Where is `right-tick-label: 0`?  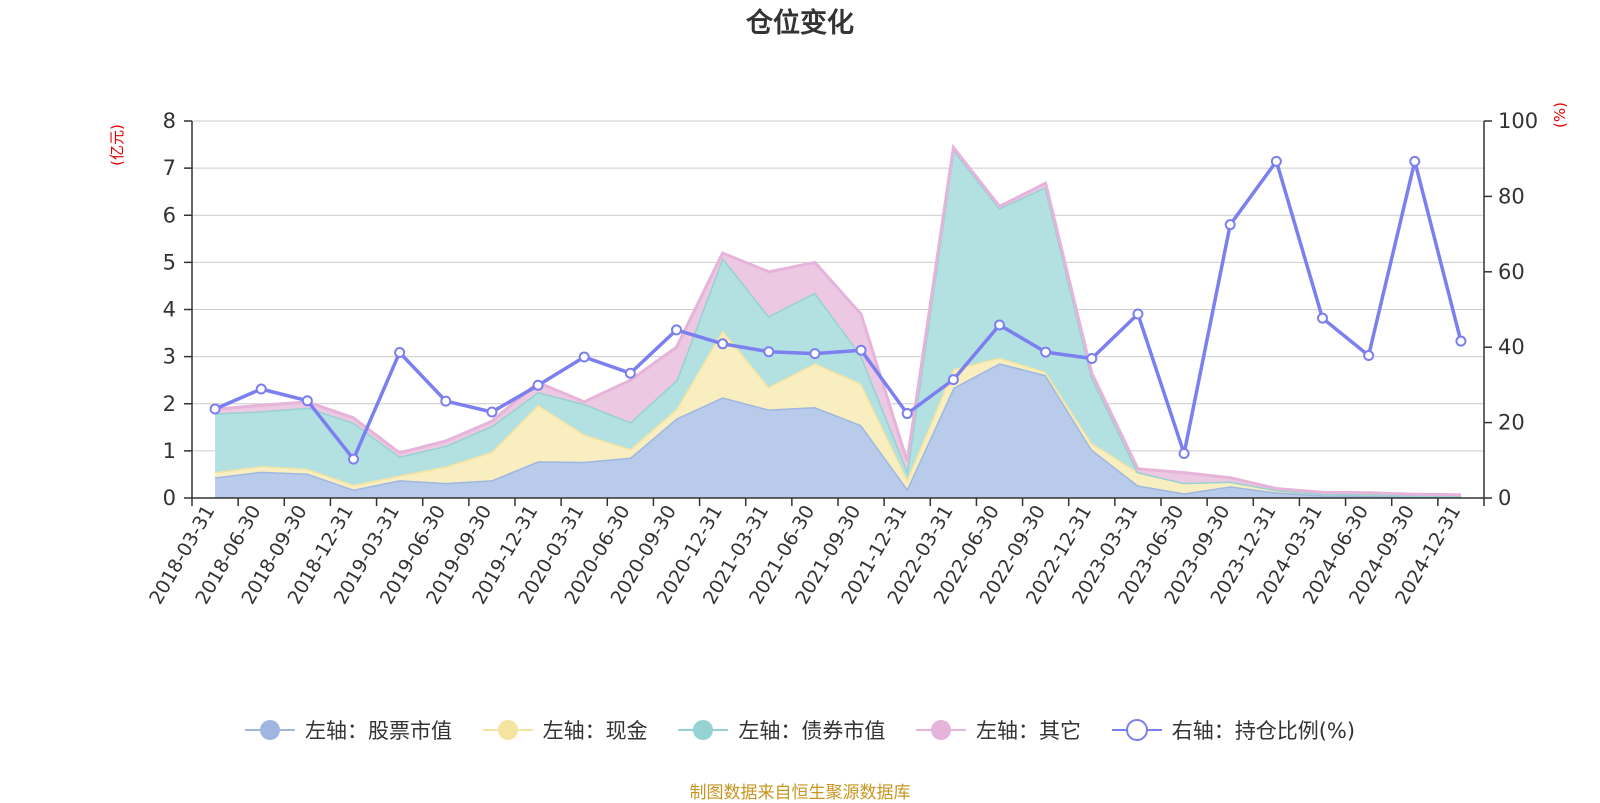 right-tick-label: 0 is located at coordinates (1504, 498).